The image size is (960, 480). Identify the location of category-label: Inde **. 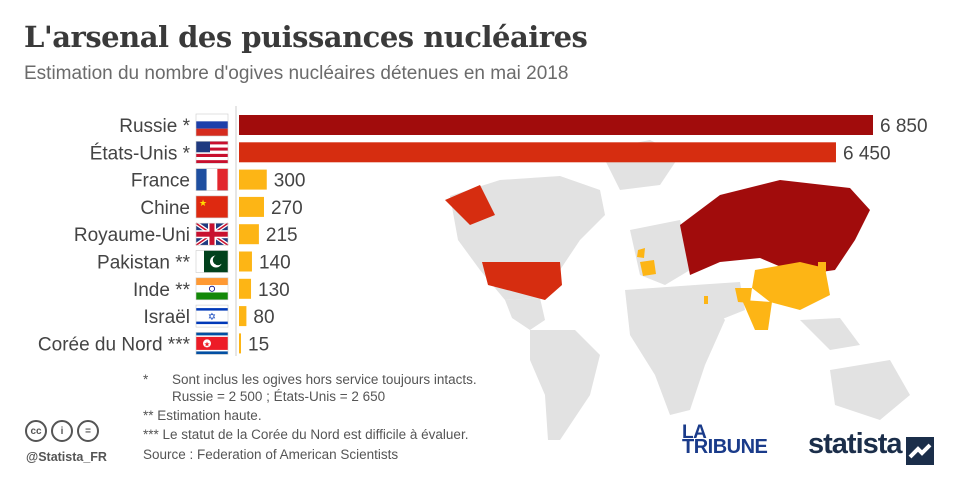
(162, 290).